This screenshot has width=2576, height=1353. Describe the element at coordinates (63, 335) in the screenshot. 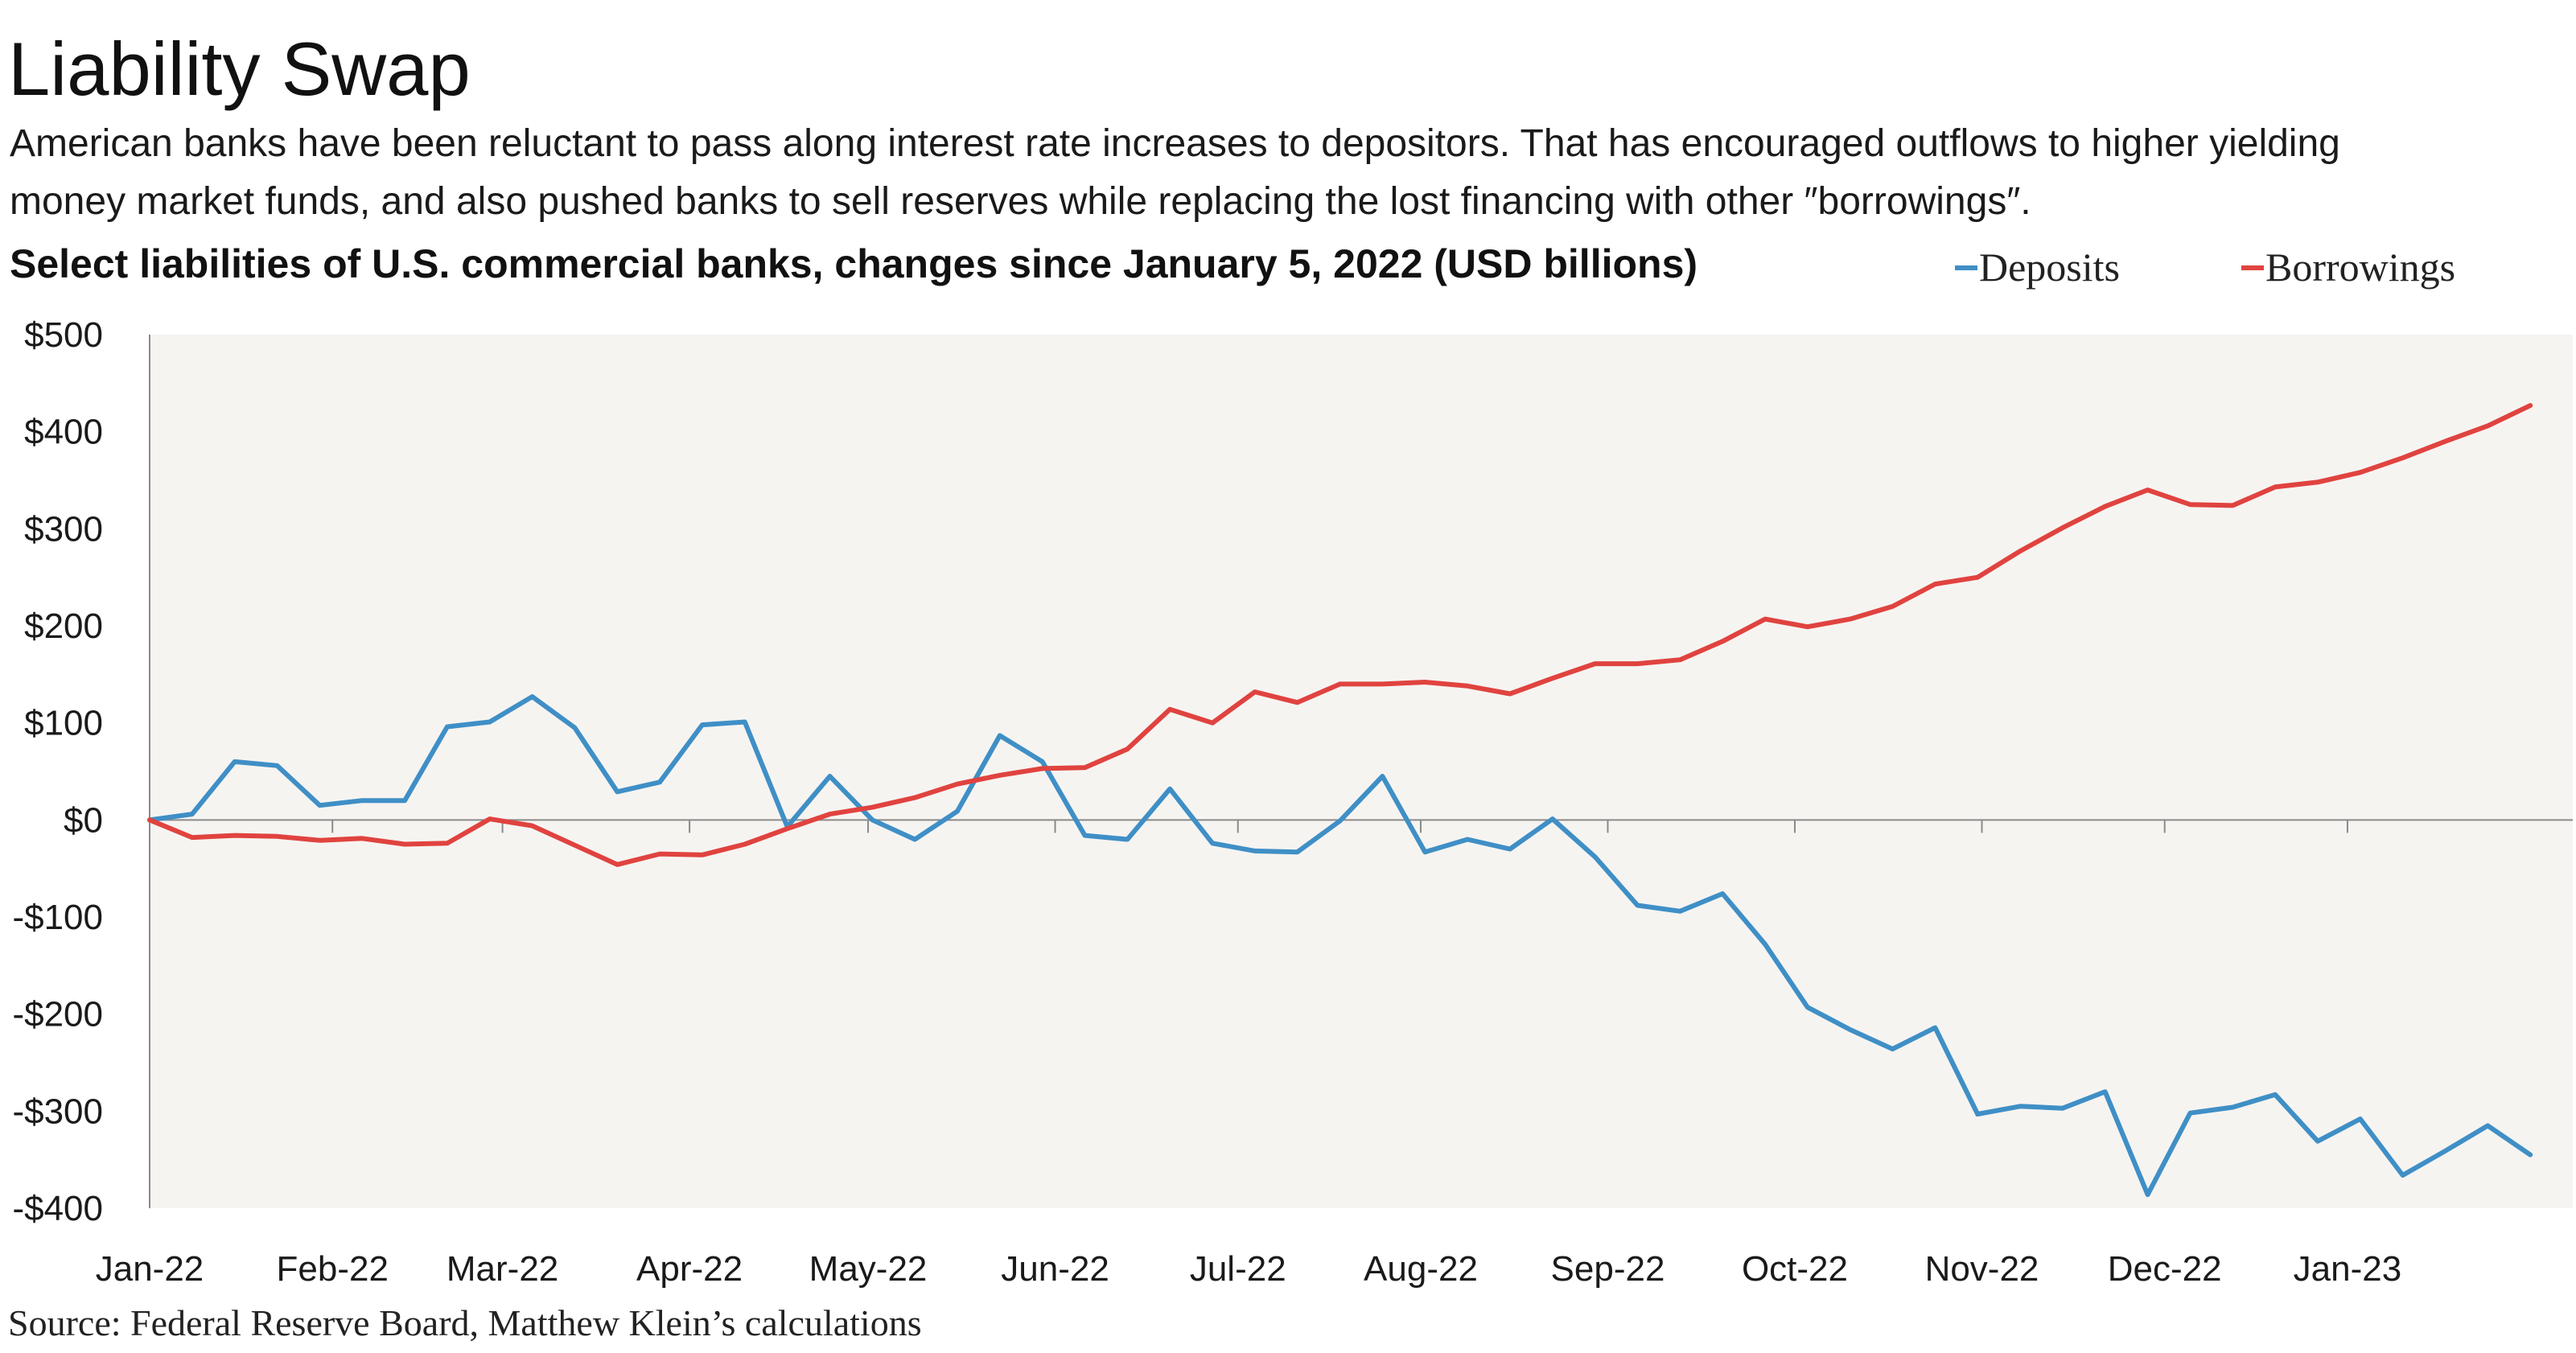

I see `y-tick-label: $500` at that location.